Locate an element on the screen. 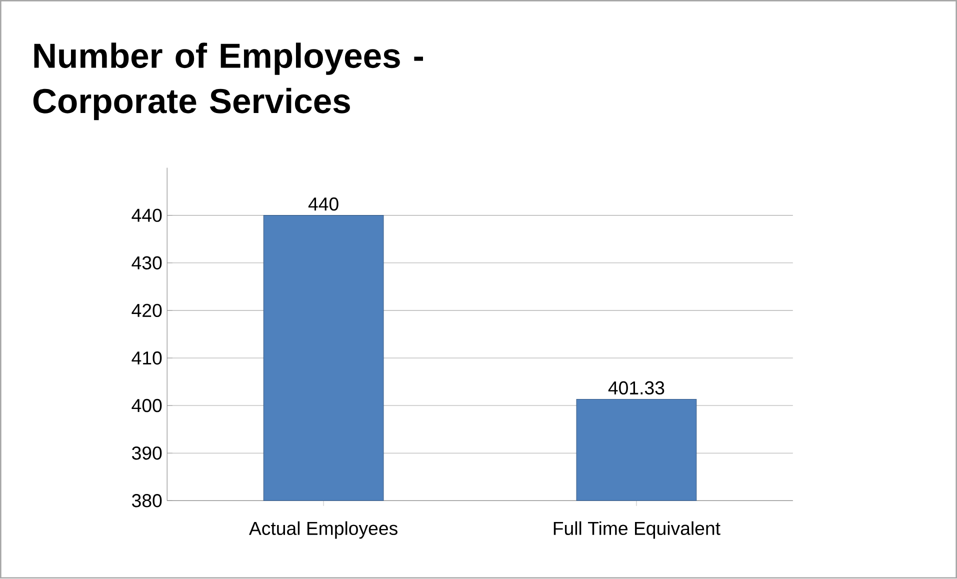 The height and width of the screenshot is (579, 957). y-tick-label: 420 is located at coordinates (147, 311).